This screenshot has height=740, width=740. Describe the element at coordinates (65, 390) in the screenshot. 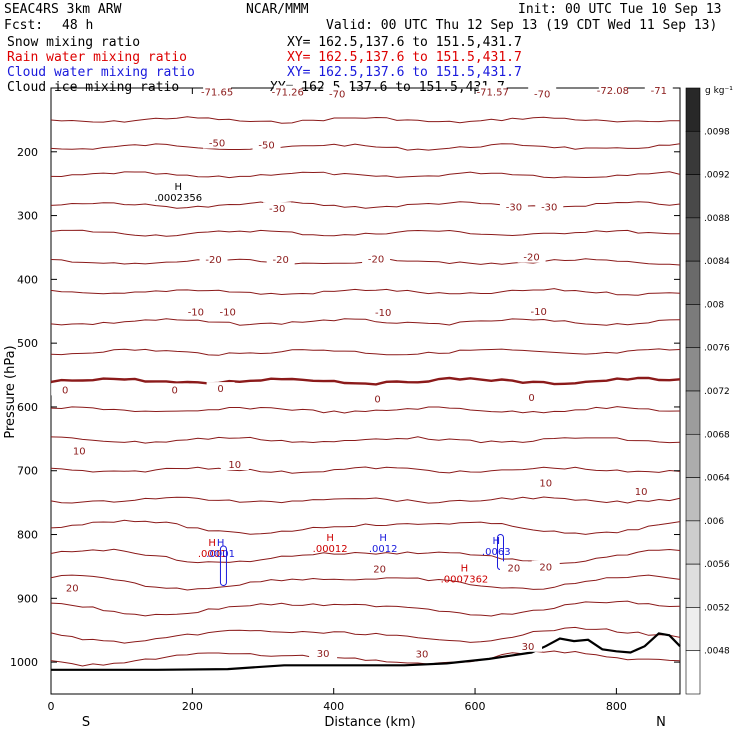

I see `isotherm-label: 0` at that location.